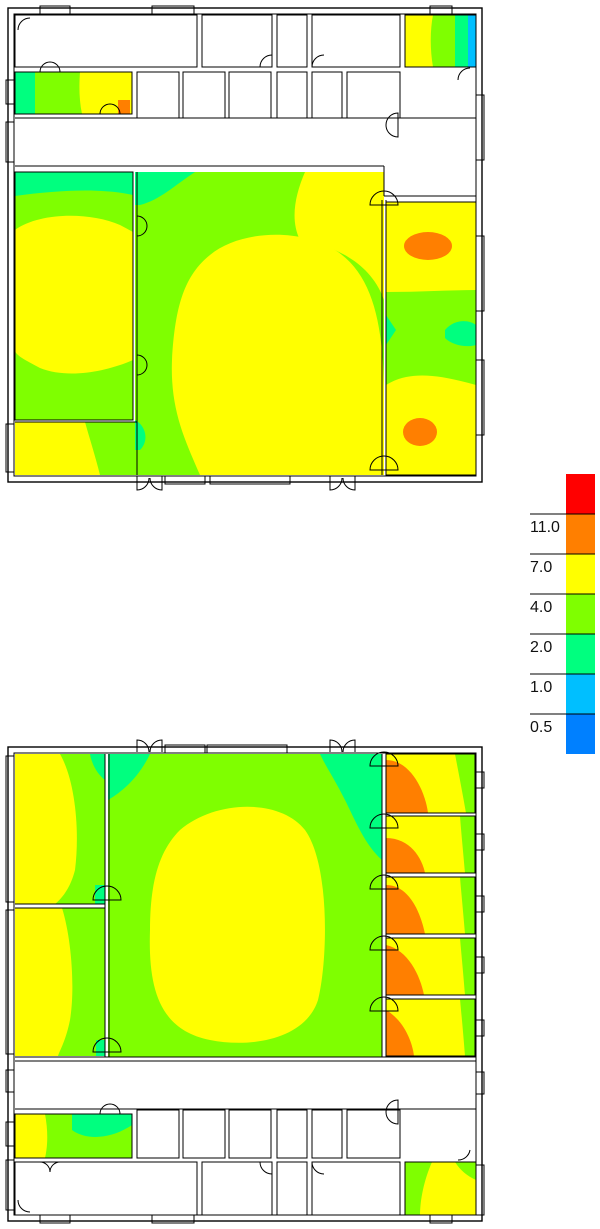  What do you see at coordinates (259, 323) in the screenshot?
I see `zone-central-room-top` at bounding box center [259, 323].